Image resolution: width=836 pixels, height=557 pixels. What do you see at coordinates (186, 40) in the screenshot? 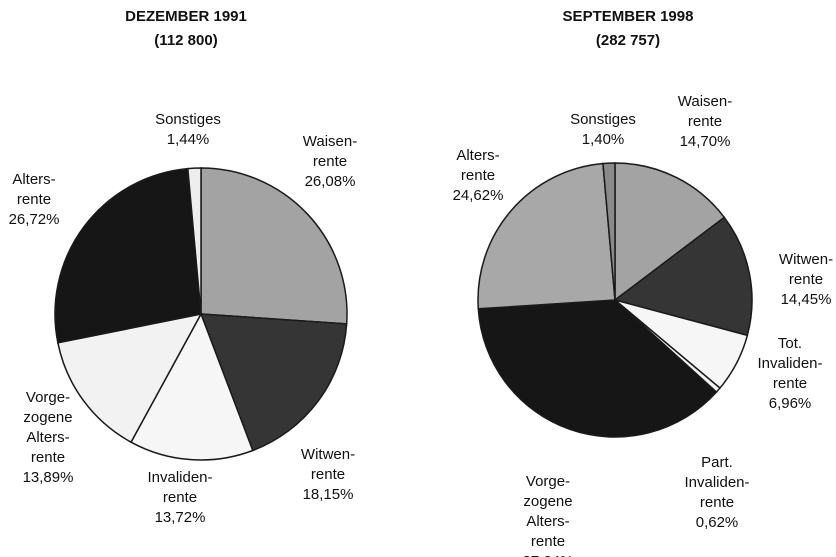
I see `chart-subtitle: (112 800)` at bounding box center [186, 40].